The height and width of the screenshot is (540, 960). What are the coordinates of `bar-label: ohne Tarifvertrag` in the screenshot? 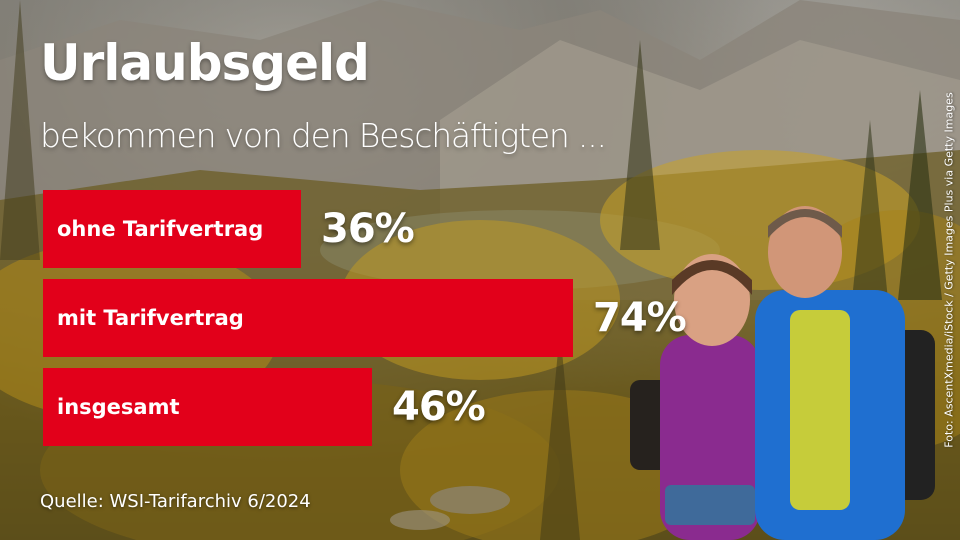 It's located at (160, 229).